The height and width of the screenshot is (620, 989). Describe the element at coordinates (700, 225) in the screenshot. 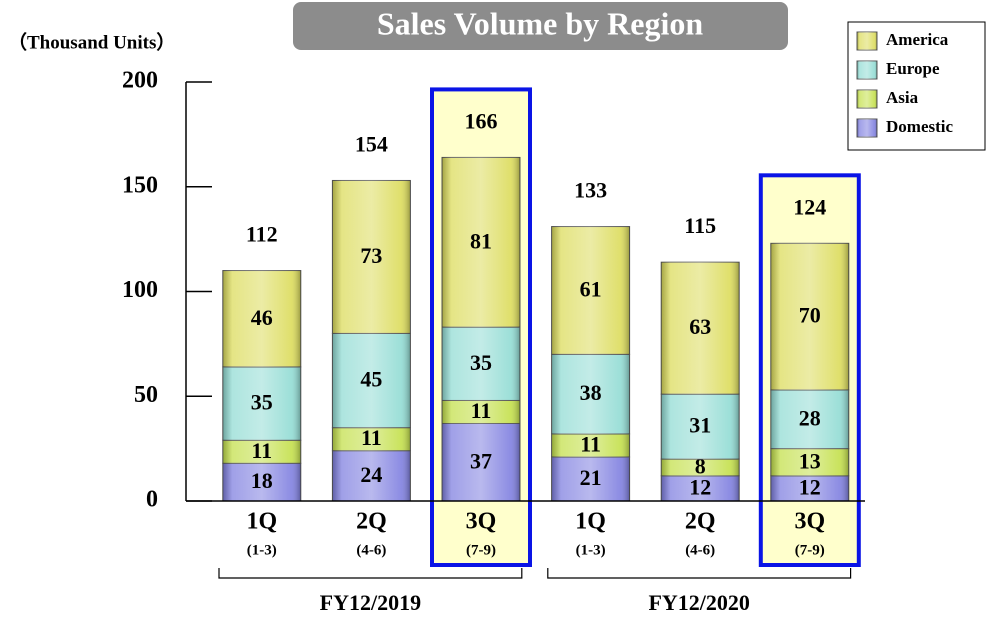

I see `total-label: 115` at that location.